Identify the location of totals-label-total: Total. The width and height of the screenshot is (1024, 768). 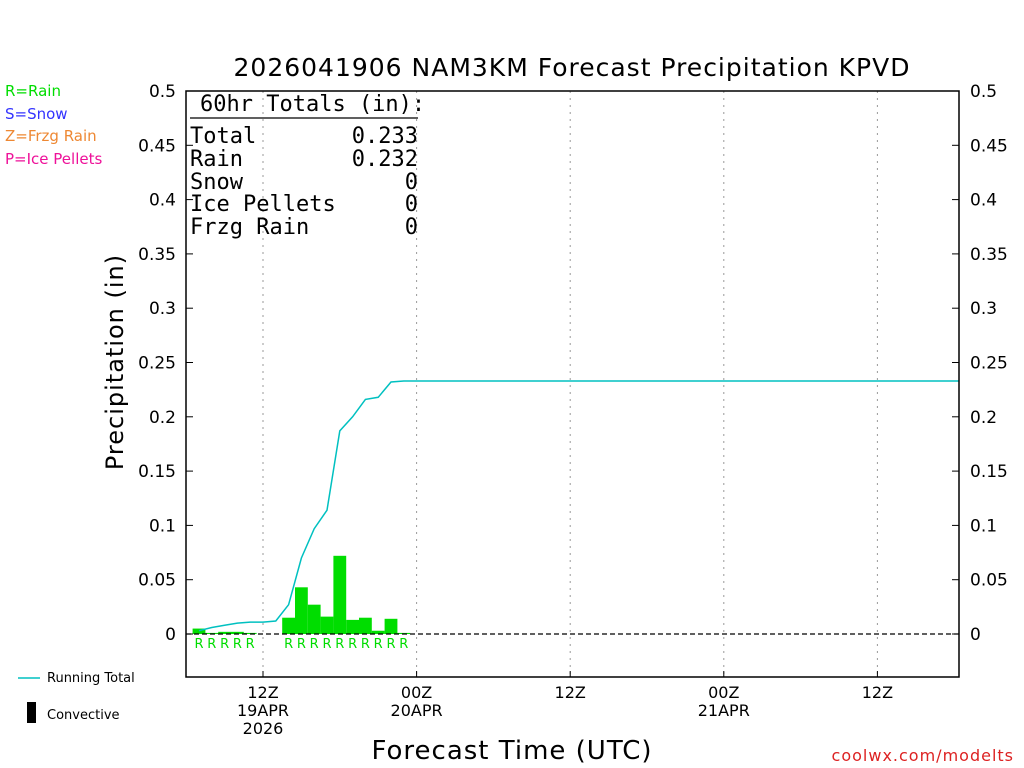
(223, 136).